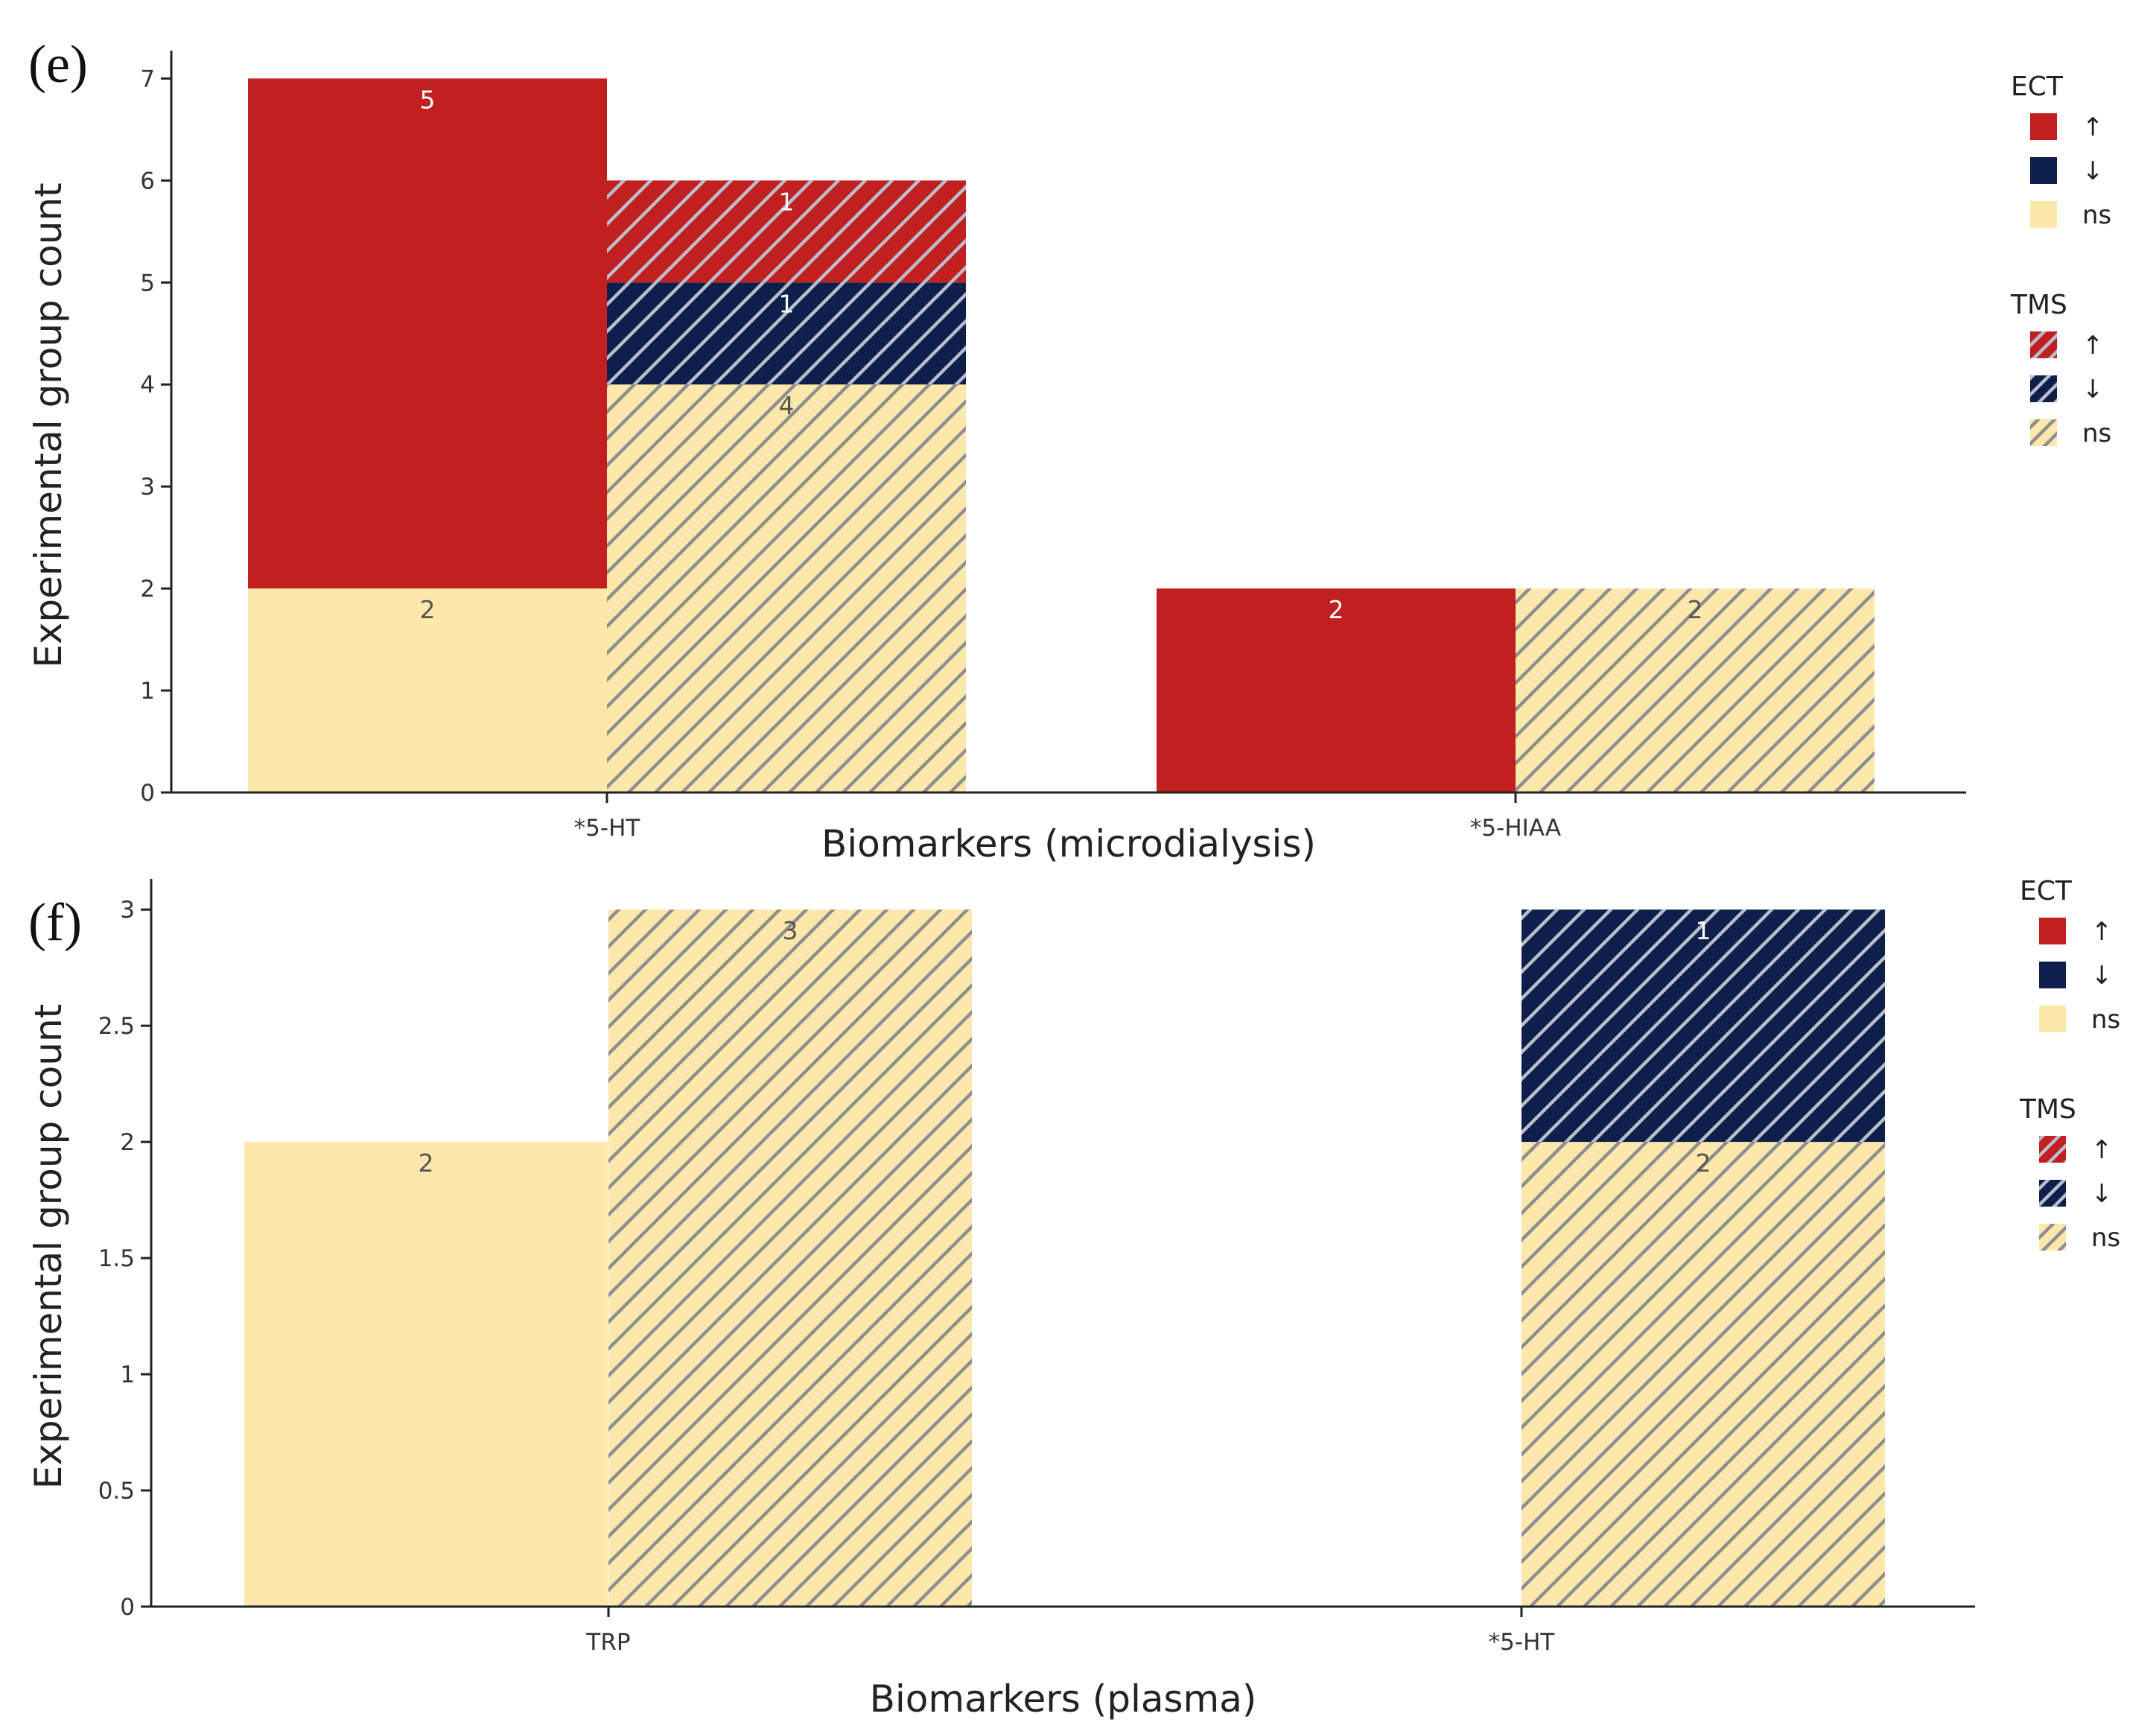  Describe the element at coordinates (117, 1491) in the screenshot. I see `y-tick-label: 0.5` at that location.